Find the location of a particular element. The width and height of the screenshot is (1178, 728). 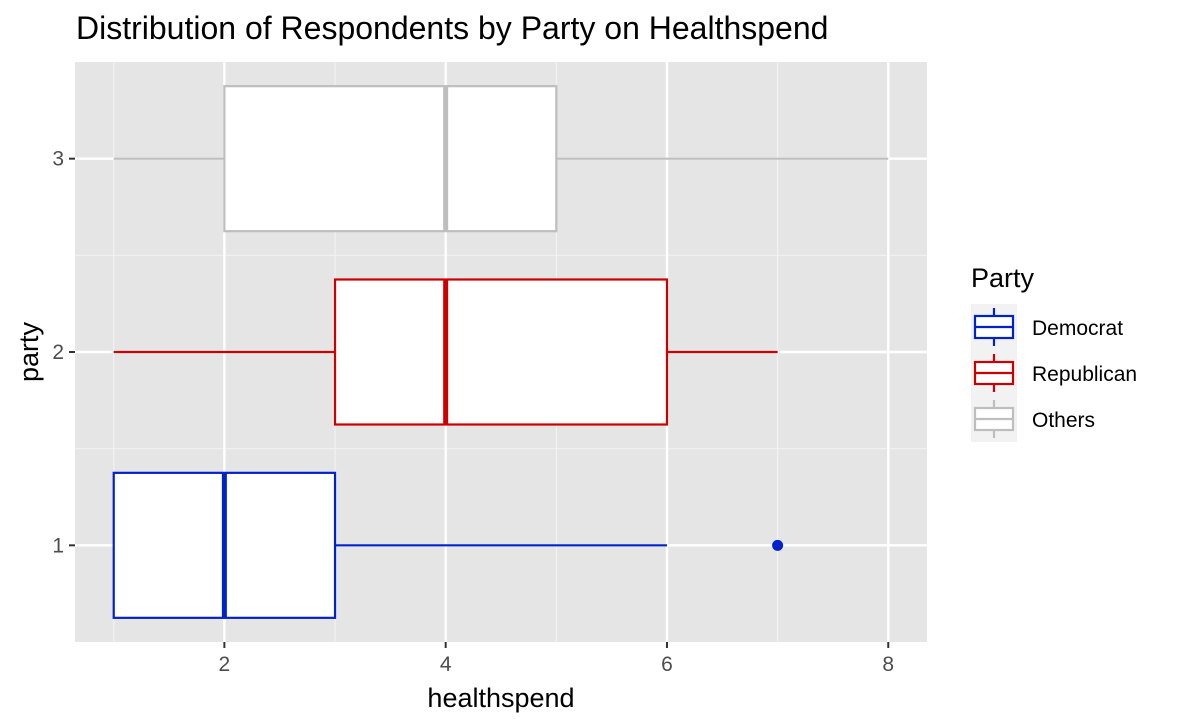

outlier-point is located at coordinates (778, 545).